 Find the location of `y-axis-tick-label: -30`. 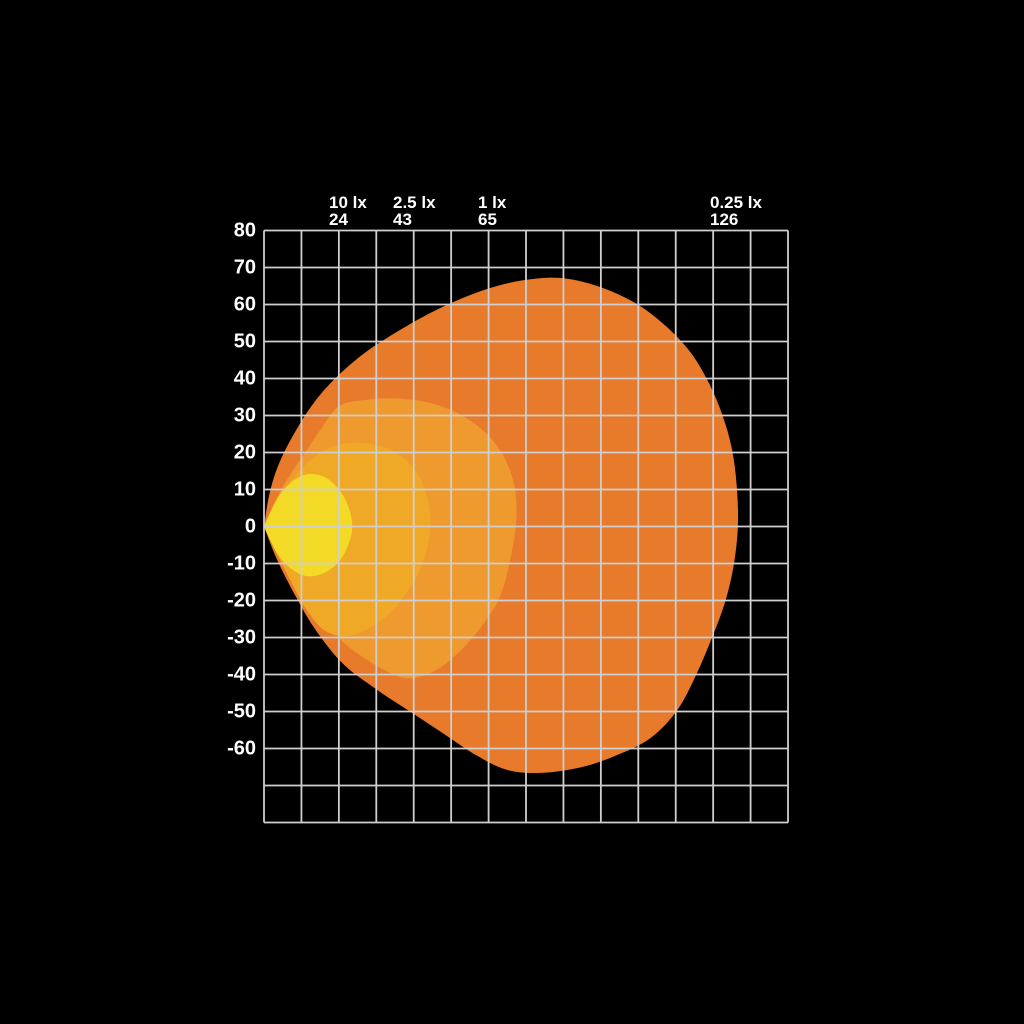

y-axis-tick-label: -30 is located at coordinates (241, 638).